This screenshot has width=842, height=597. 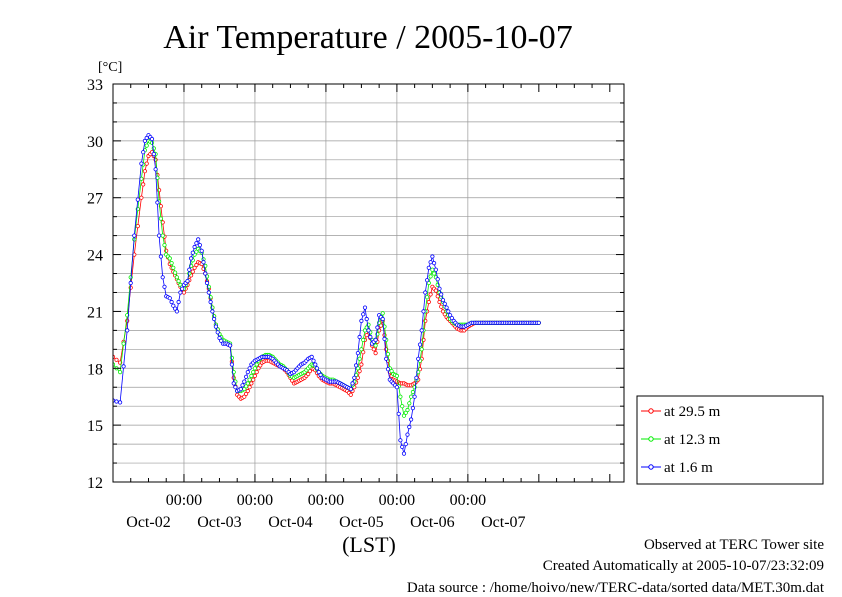 What do you see at coordinates (692, 412) in the screenshot?
I see `legend-label: at 29.5 m` at bounding box center [692, 412].